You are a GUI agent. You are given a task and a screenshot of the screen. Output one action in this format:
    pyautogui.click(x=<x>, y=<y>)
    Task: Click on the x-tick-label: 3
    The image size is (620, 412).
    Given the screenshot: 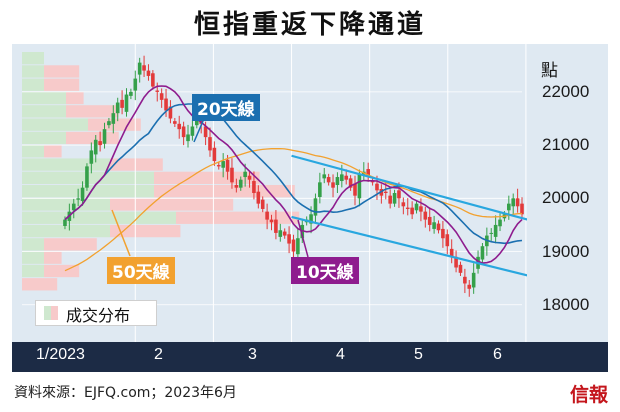 What is the action you would take?
    pyautogui.click(x=252, y=354)
    